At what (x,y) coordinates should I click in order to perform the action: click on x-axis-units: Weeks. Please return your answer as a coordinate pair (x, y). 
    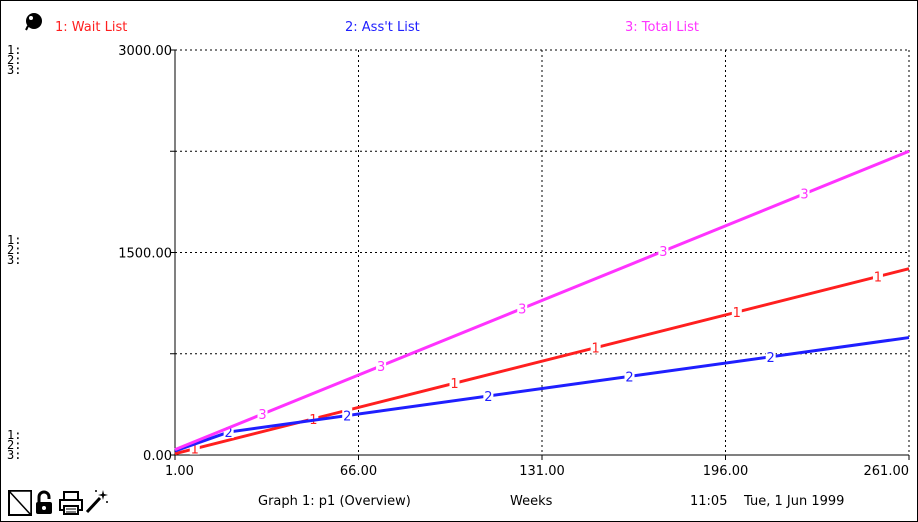
    Looking at the image, I should click on (531, 501).